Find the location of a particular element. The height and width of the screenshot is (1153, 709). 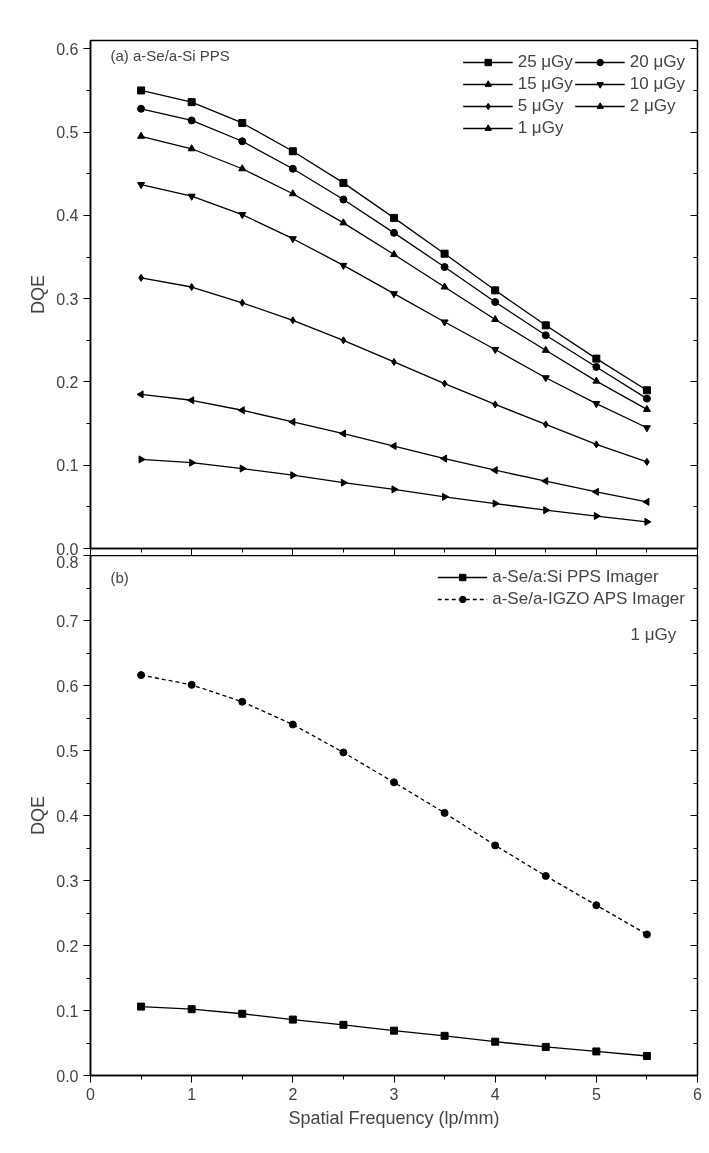

annotation: (a) a-Se/a-Si PPS is located at coordinates (170, 55).